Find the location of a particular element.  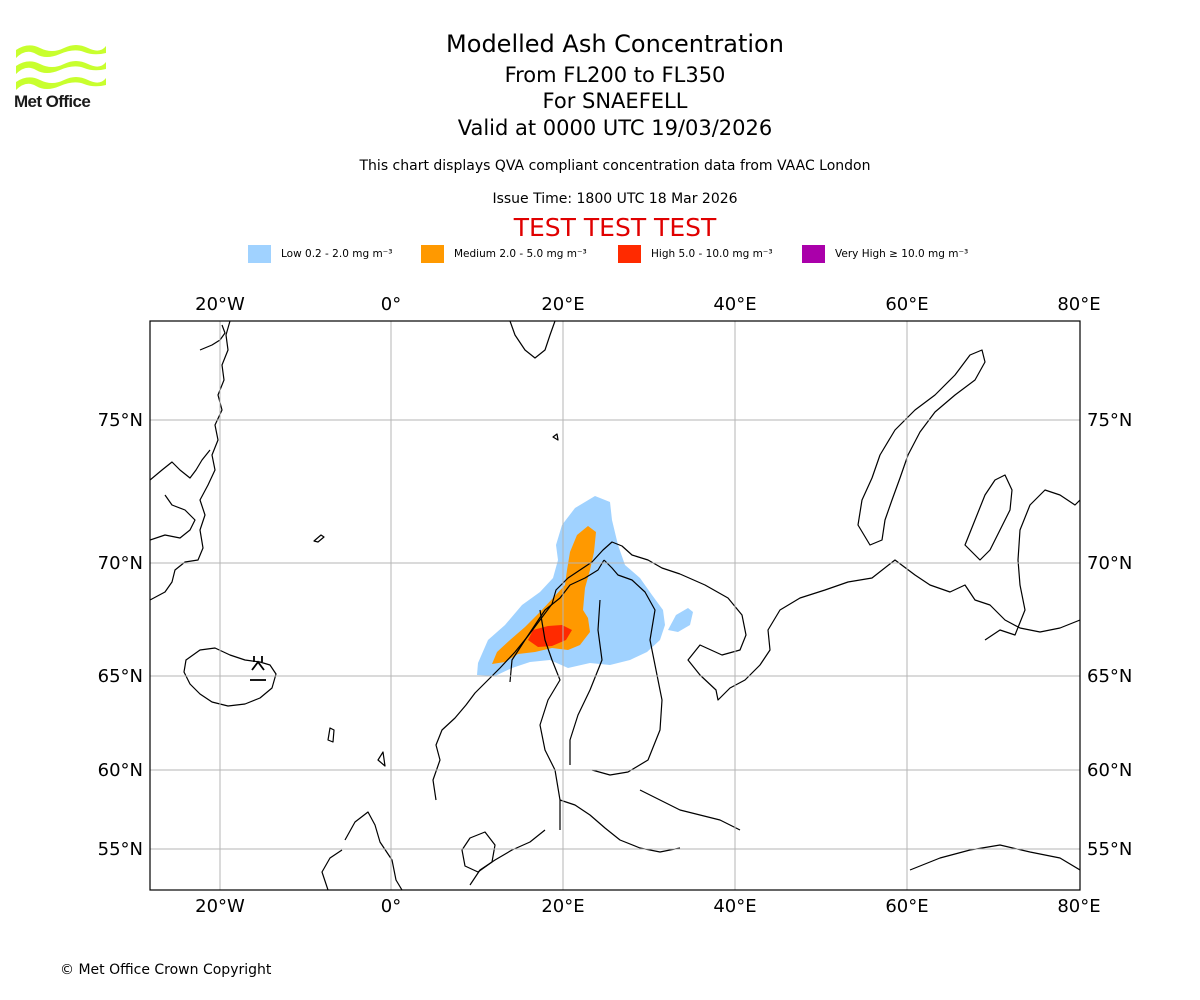

legend-swatch-low is located at coordinates (259, 254).